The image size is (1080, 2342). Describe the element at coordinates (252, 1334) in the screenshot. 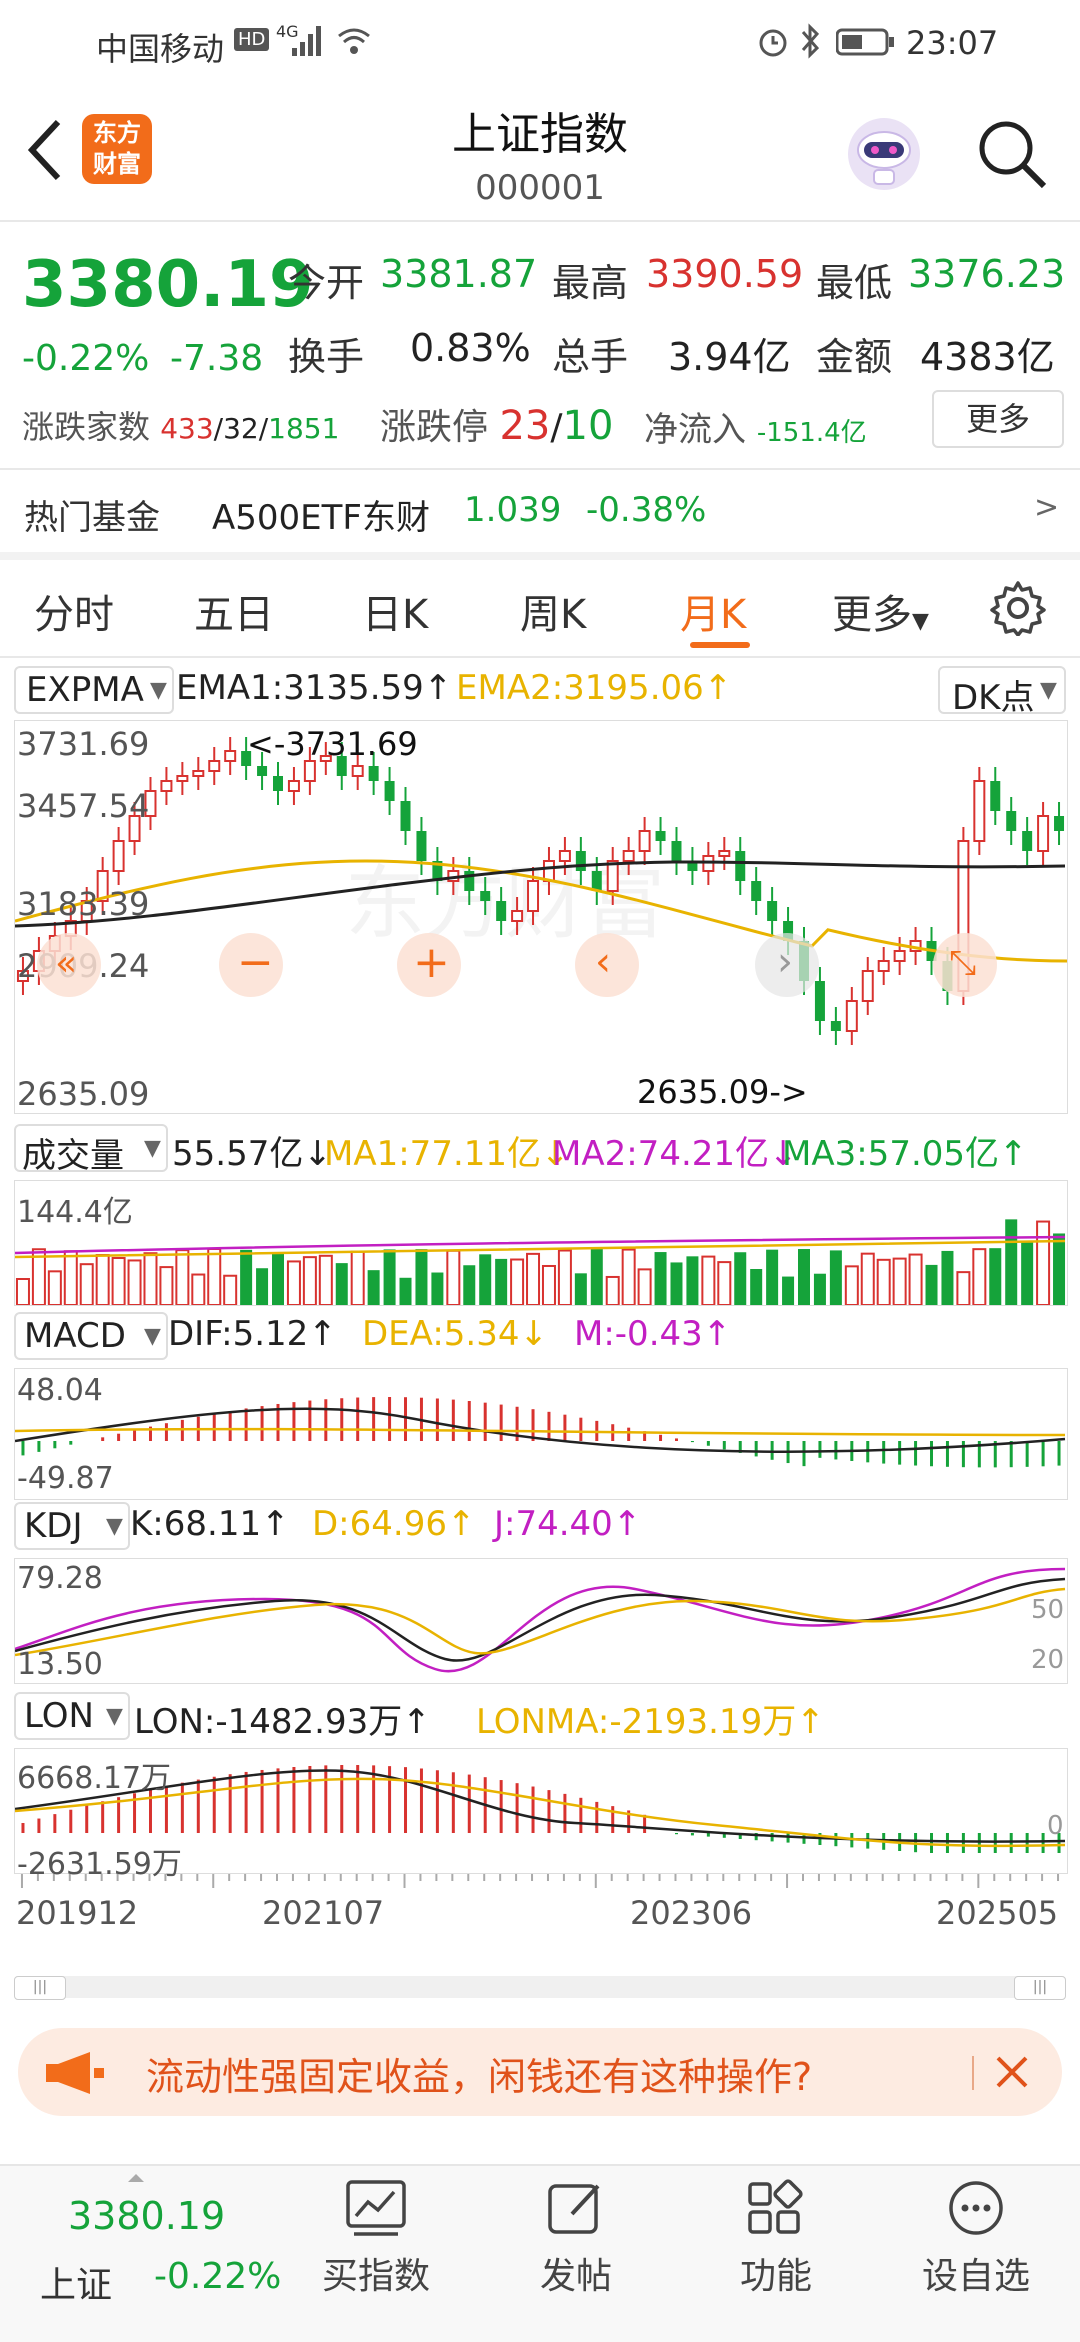

I see `macd-dif: DIF:5.12↑` at that location.